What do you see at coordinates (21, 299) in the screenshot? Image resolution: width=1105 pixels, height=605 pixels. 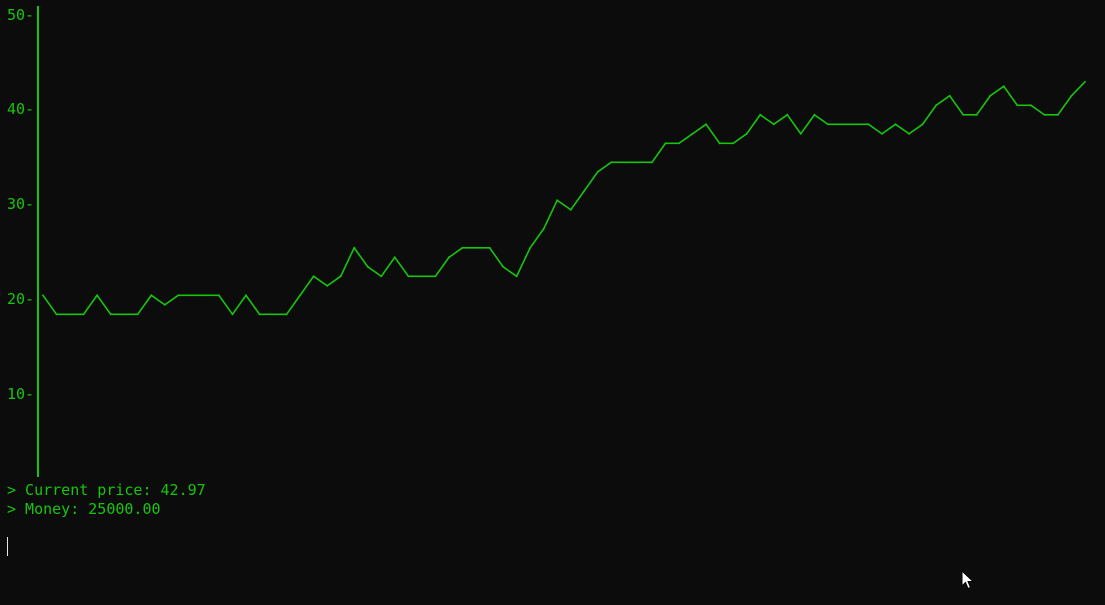 I see `y-tick-label: 20-` at bounding box center [21, 299].